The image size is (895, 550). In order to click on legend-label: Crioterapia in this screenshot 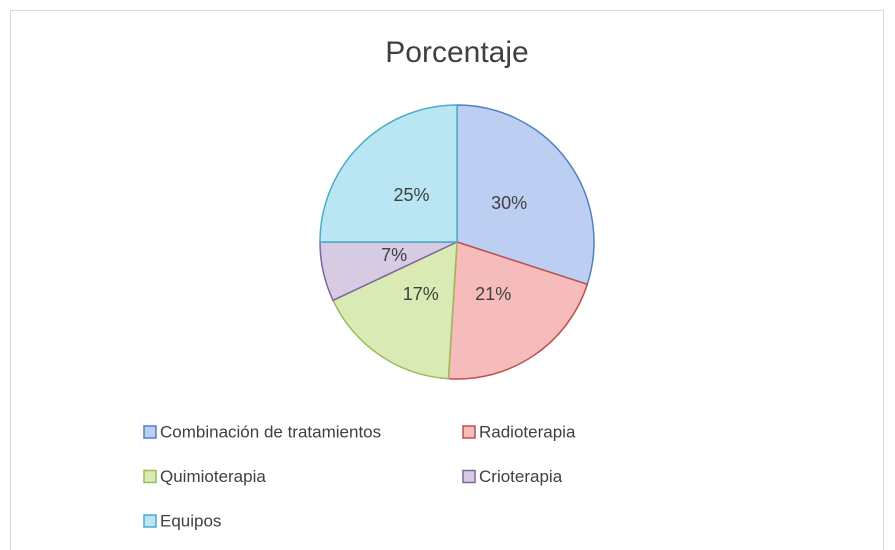, I will do `click(521, 476)`.